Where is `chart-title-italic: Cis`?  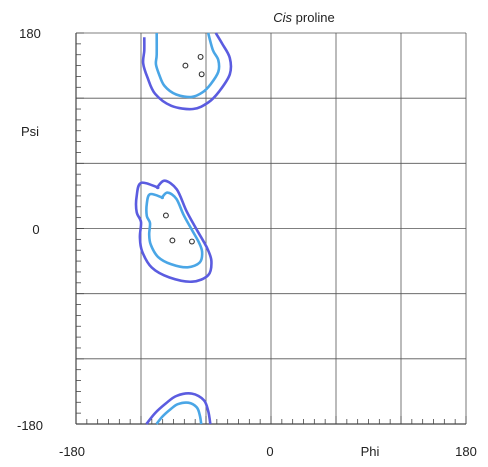 chart-title-italic: Cis is located at coordinates (282, 17).